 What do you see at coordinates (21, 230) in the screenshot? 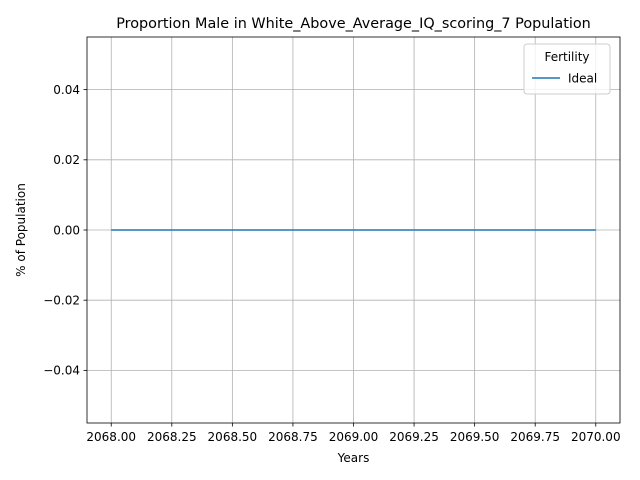
I see `y-axis-label: % of Population` at bounding box center [21, 230].